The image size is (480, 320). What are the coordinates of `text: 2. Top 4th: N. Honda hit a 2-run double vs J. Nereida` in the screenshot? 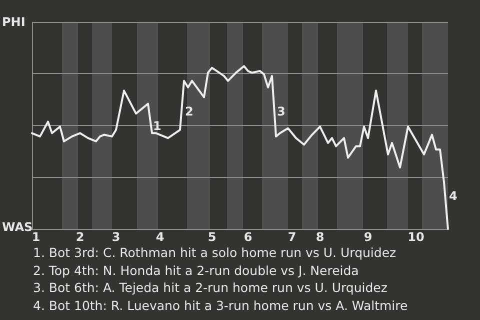 It's located at (196, 270).